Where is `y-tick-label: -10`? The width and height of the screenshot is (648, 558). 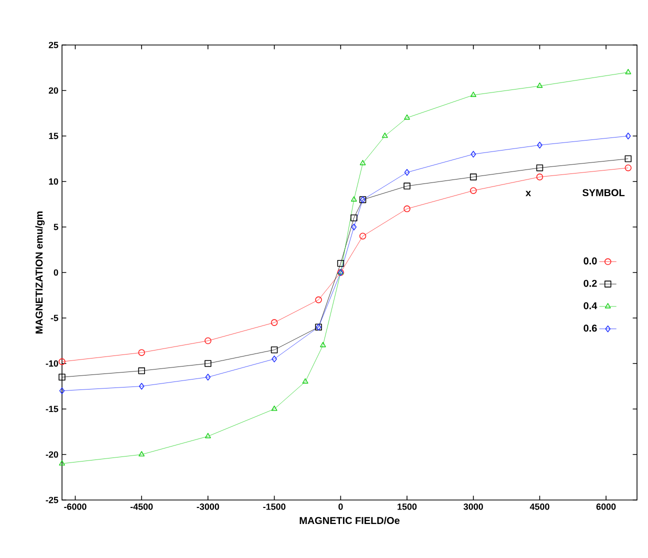
y-tick-label: -10 is located at coordinates (52, 363).